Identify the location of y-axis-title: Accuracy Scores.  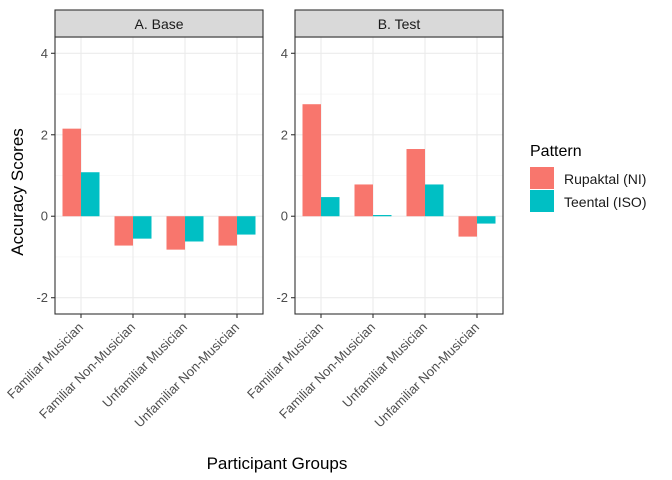
(17, 192).